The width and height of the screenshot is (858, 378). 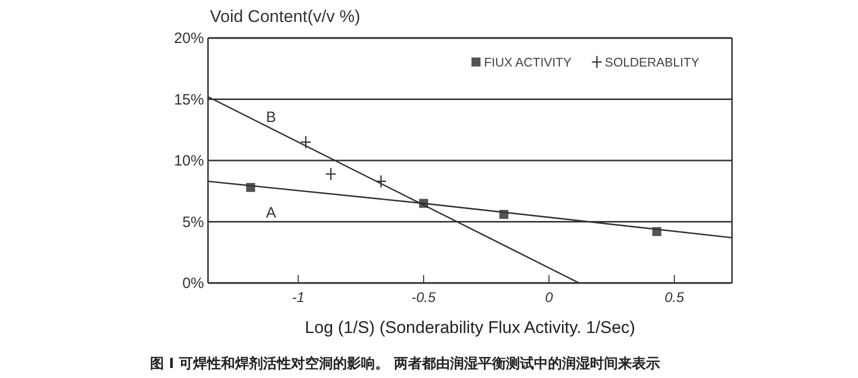 I want to click on x-tick-label: 0, so click(x=549, y=297).